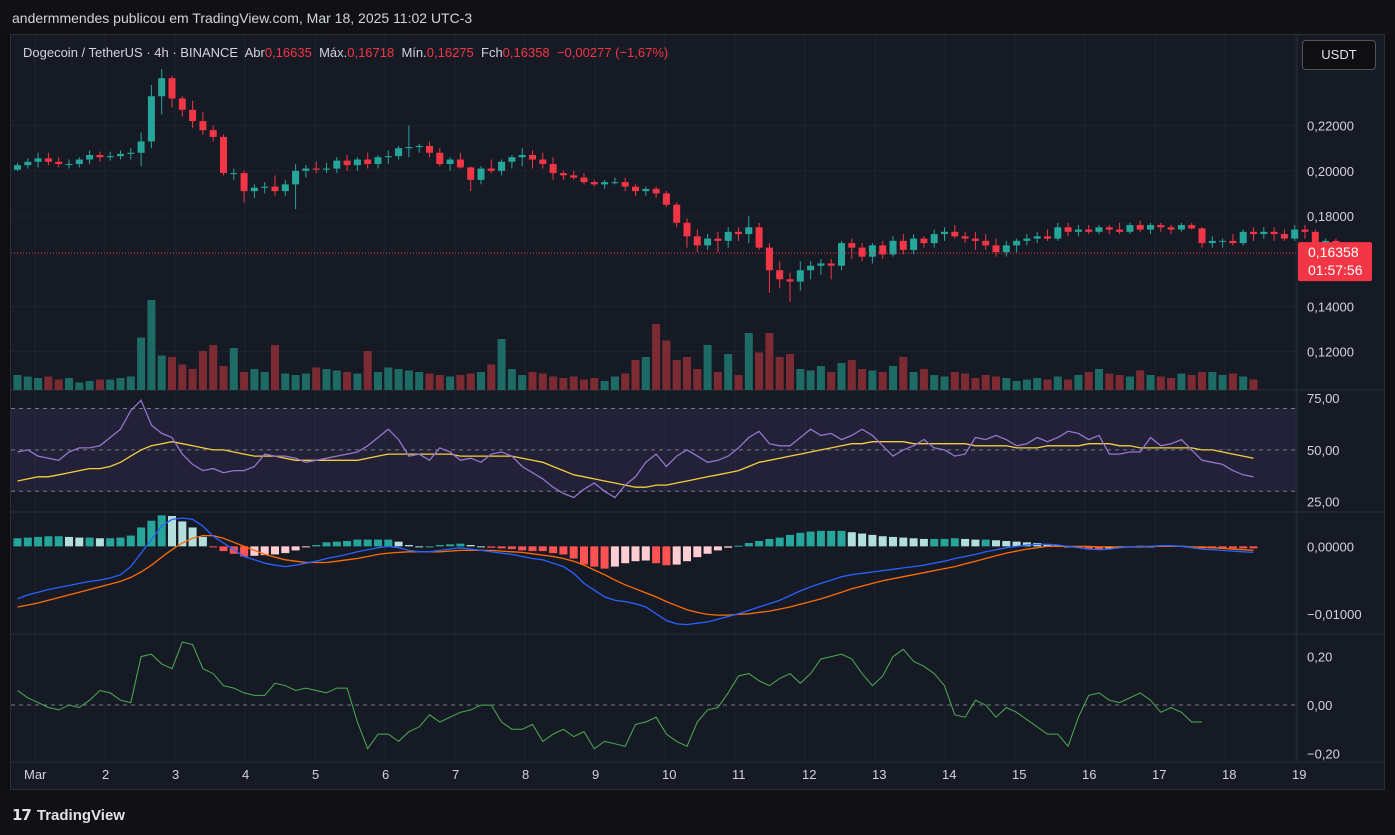  What do you see at coordinates (1159, 774) in the screenshot?
I see `time-tick-label: 17` at bounding box center [1159, 774].